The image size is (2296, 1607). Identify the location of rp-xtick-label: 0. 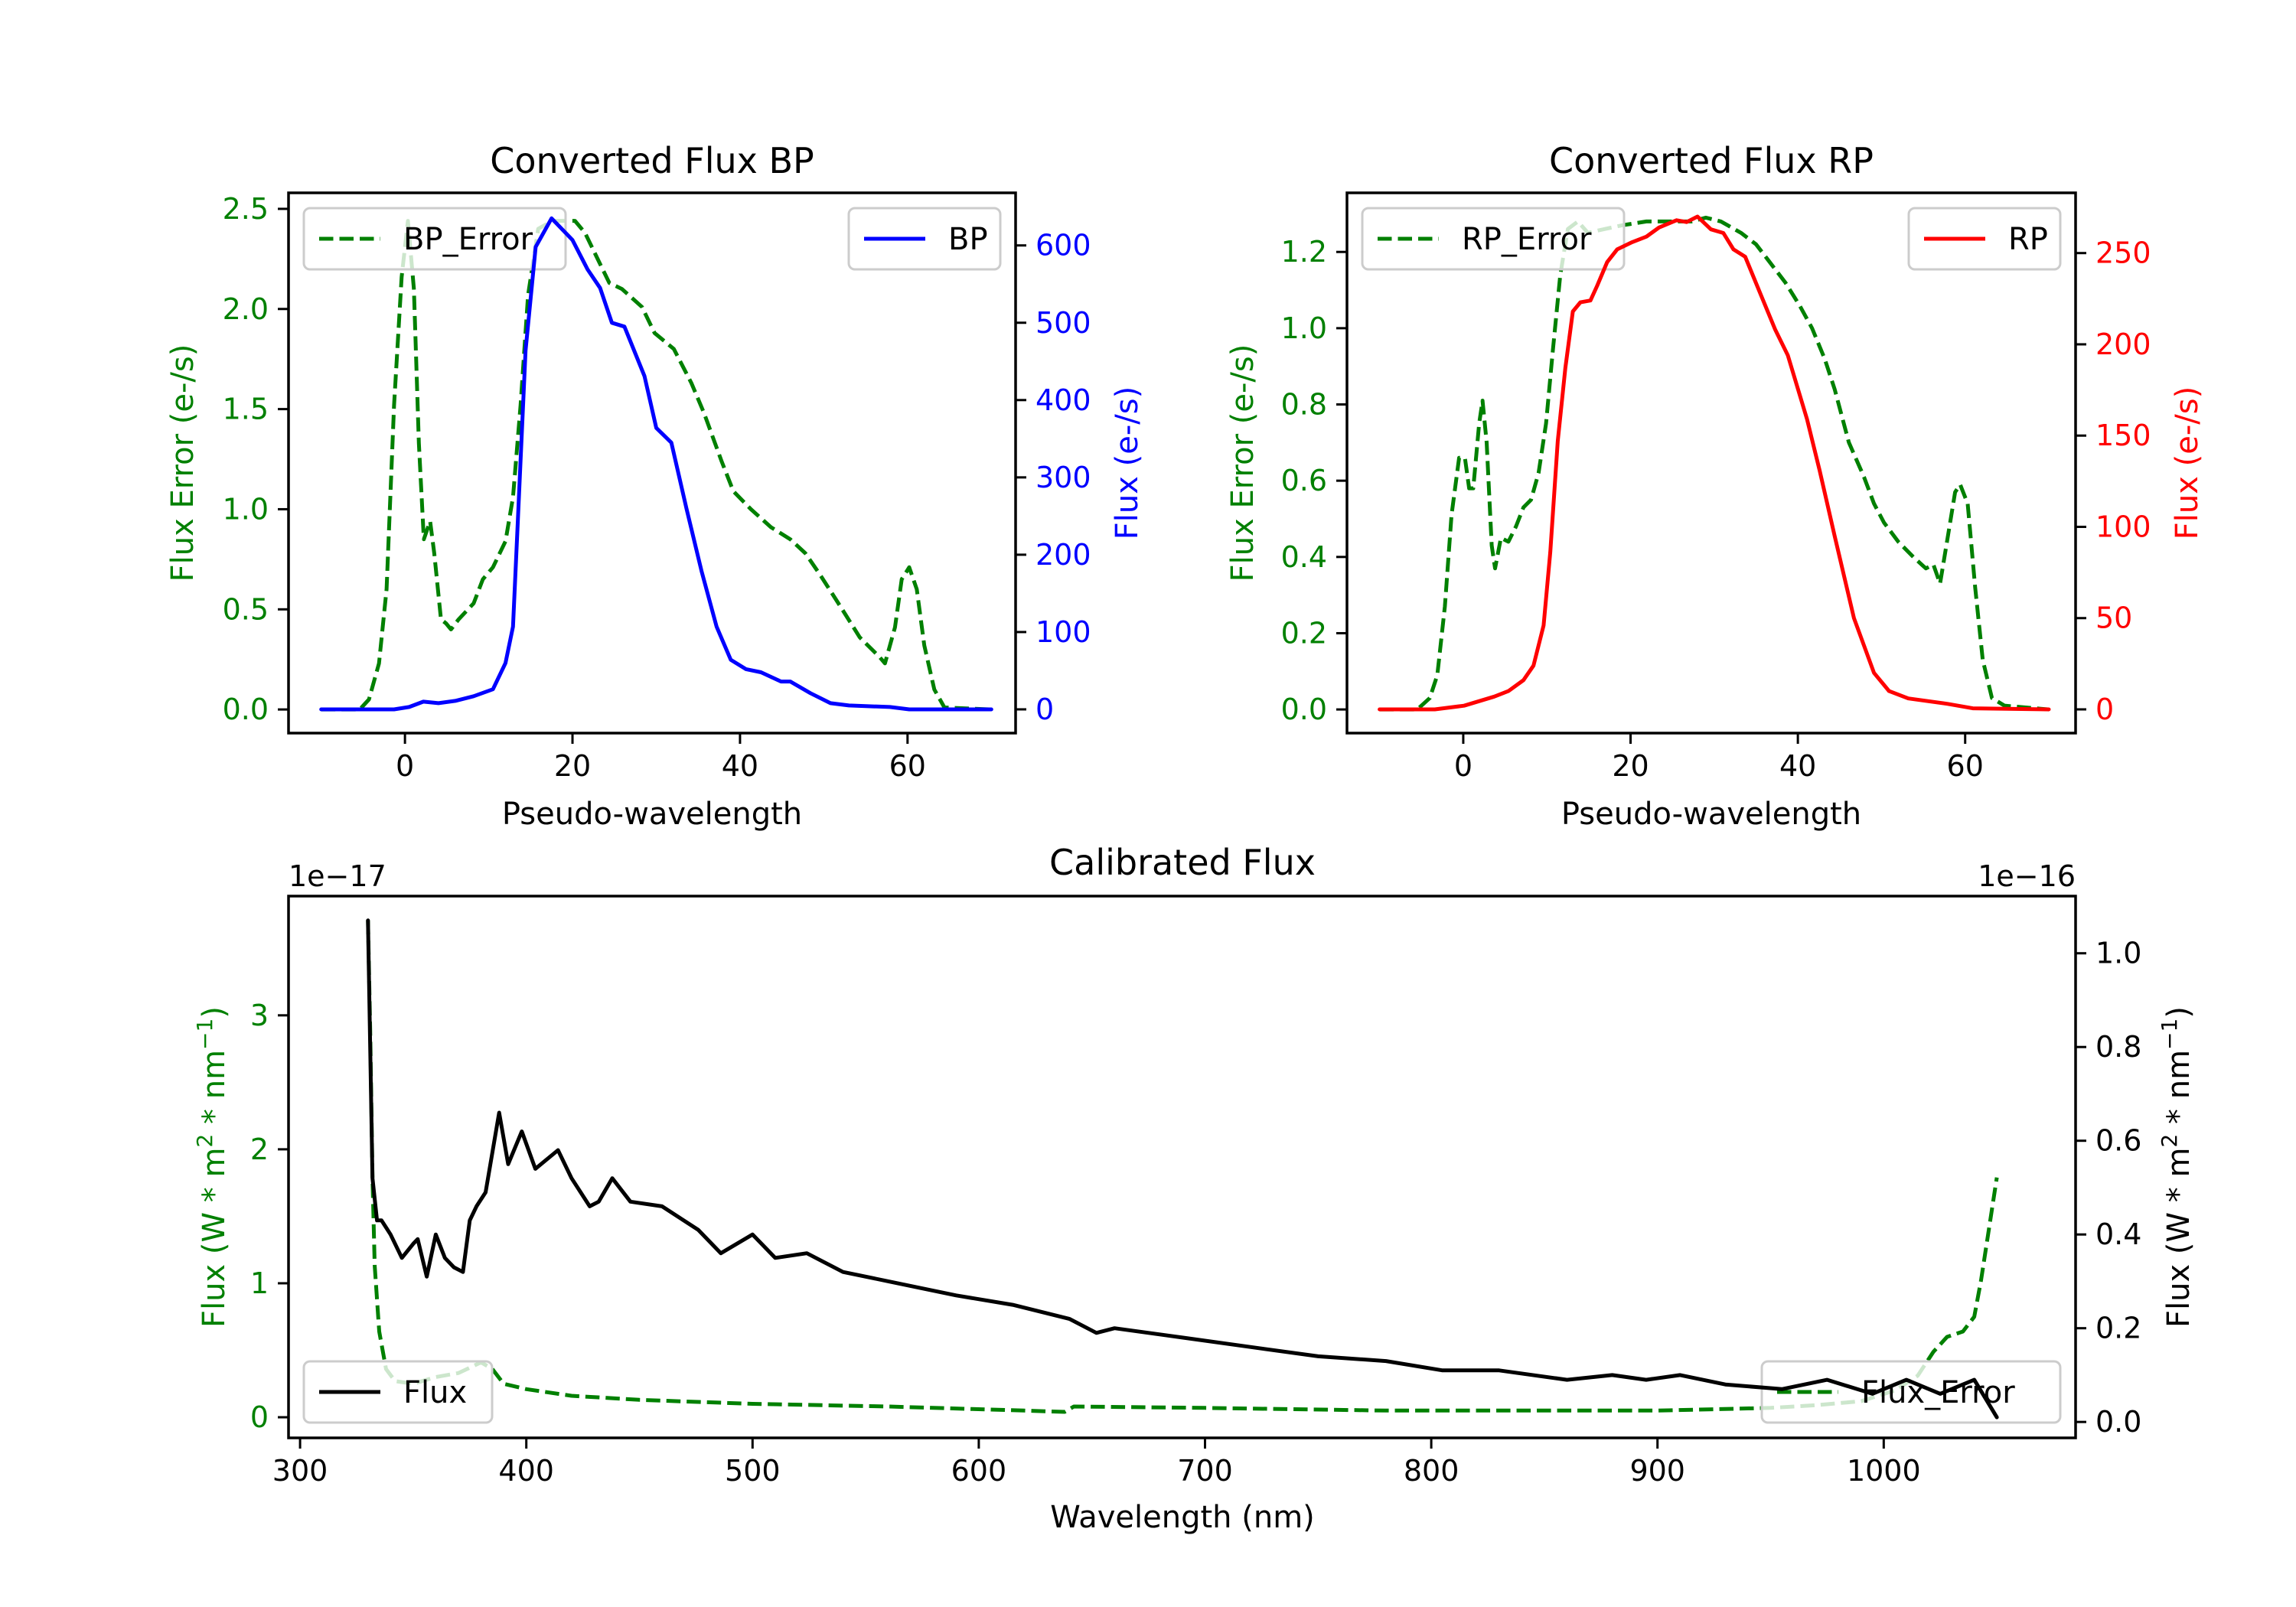
(1463, 766).